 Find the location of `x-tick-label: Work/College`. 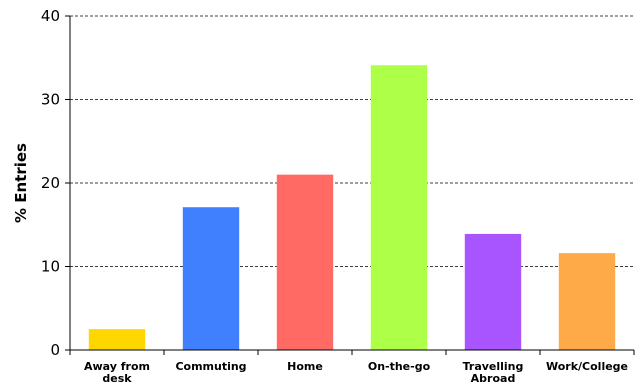

x-tick-label: Work/College is located at coordinates (587, 366).